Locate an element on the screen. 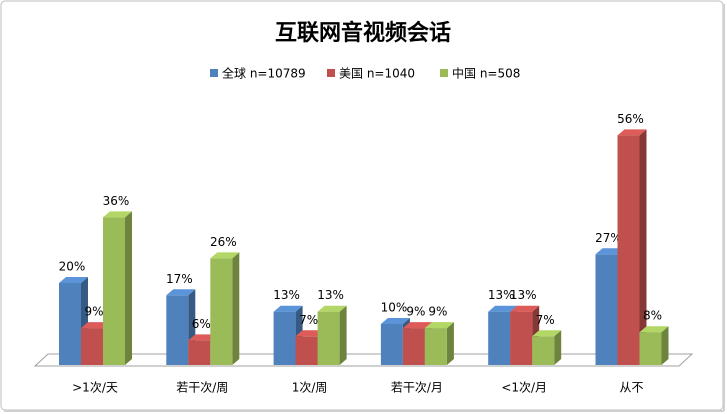 The width and height of the screenshot is (727, 414). x-tick-label: 从不 is located at coordinates (631, 388).